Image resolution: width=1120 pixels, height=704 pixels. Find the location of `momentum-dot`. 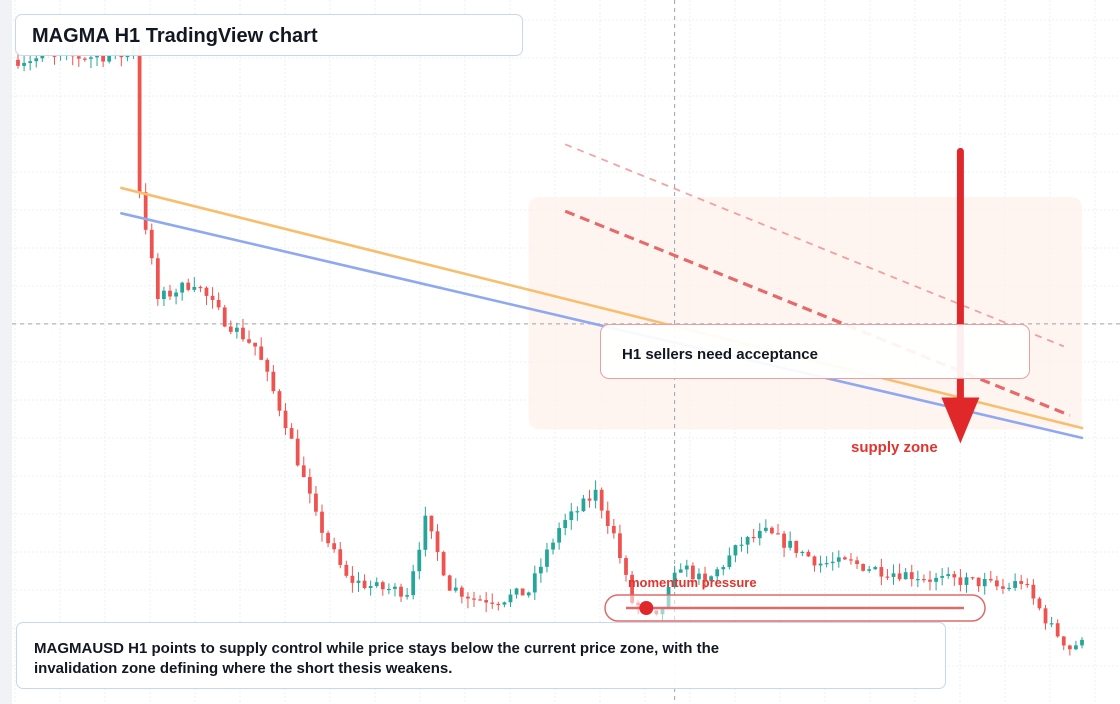

momentum-dot is located at coordinates (646, 608).